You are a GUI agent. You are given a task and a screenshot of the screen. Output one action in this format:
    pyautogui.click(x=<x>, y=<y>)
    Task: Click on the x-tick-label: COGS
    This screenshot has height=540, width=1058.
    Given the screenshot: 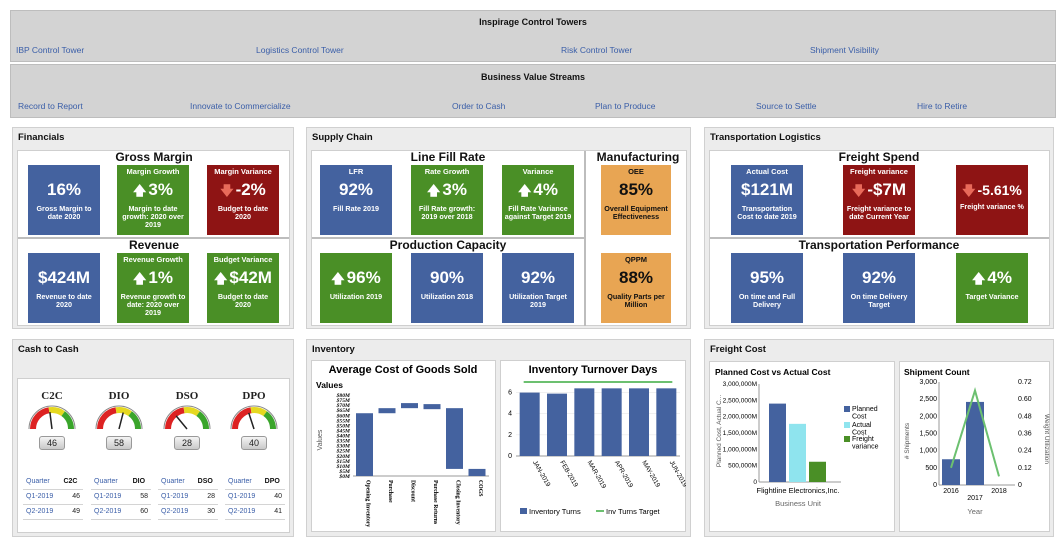 What is the action you would take?
    pyautogui.click(x=480, y=488)
    